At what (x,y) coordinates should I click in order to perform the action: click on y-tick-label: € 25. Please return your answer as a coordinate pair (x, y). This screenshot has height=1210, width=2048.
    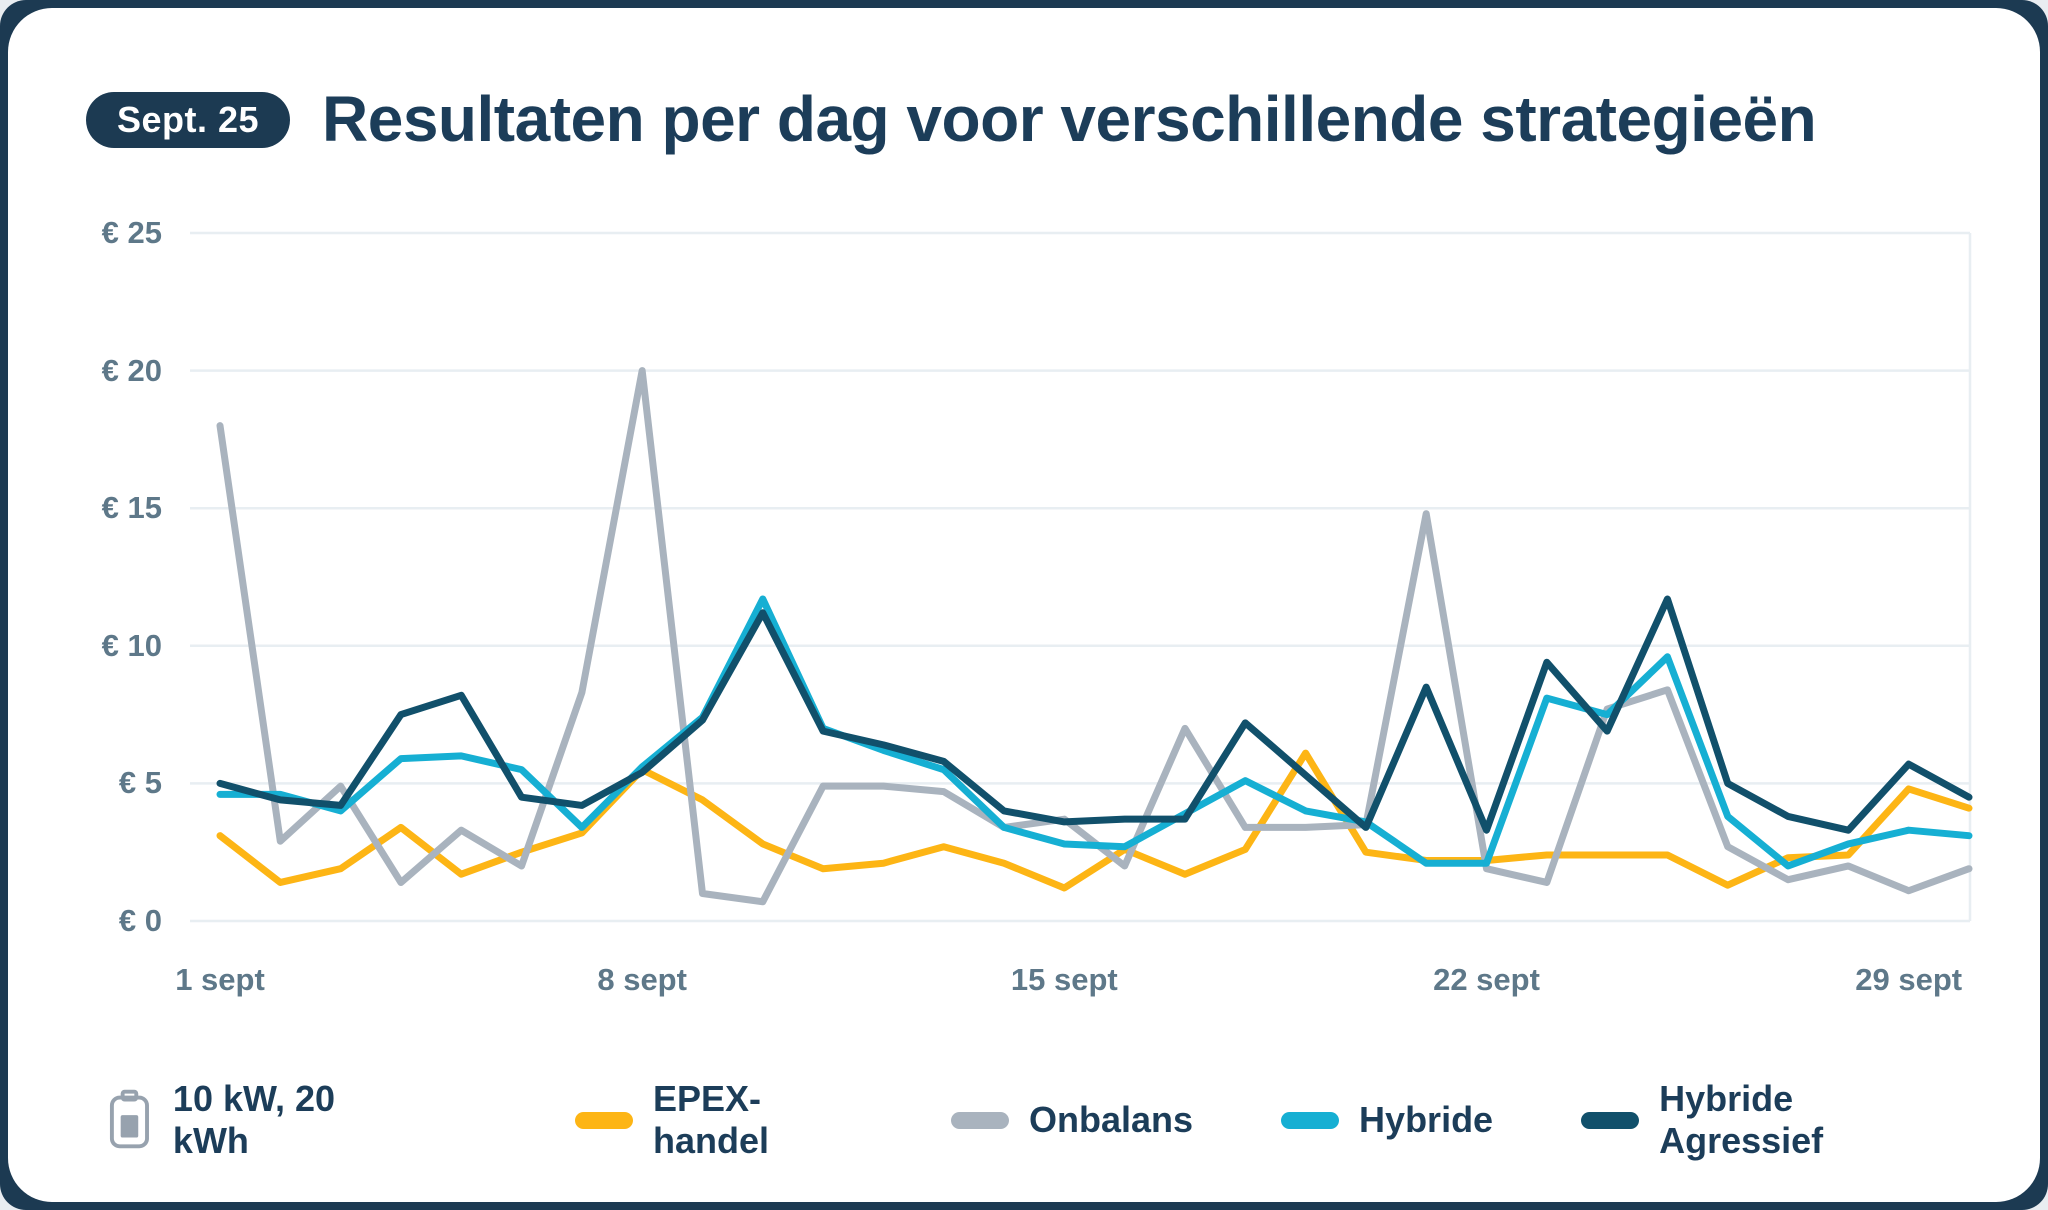
    Looking at the image, I should click on (131, 232).